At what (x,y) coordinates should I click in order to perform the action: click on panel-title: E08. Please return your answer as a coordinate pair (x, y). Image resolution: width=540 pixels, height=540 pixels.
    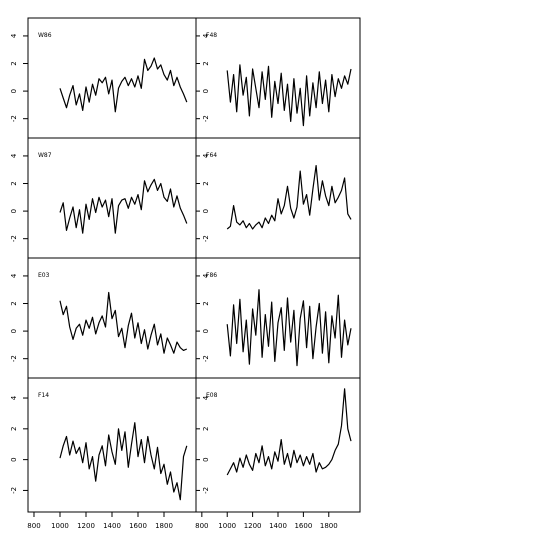
    Looking at the image, I should click on (212, 395).